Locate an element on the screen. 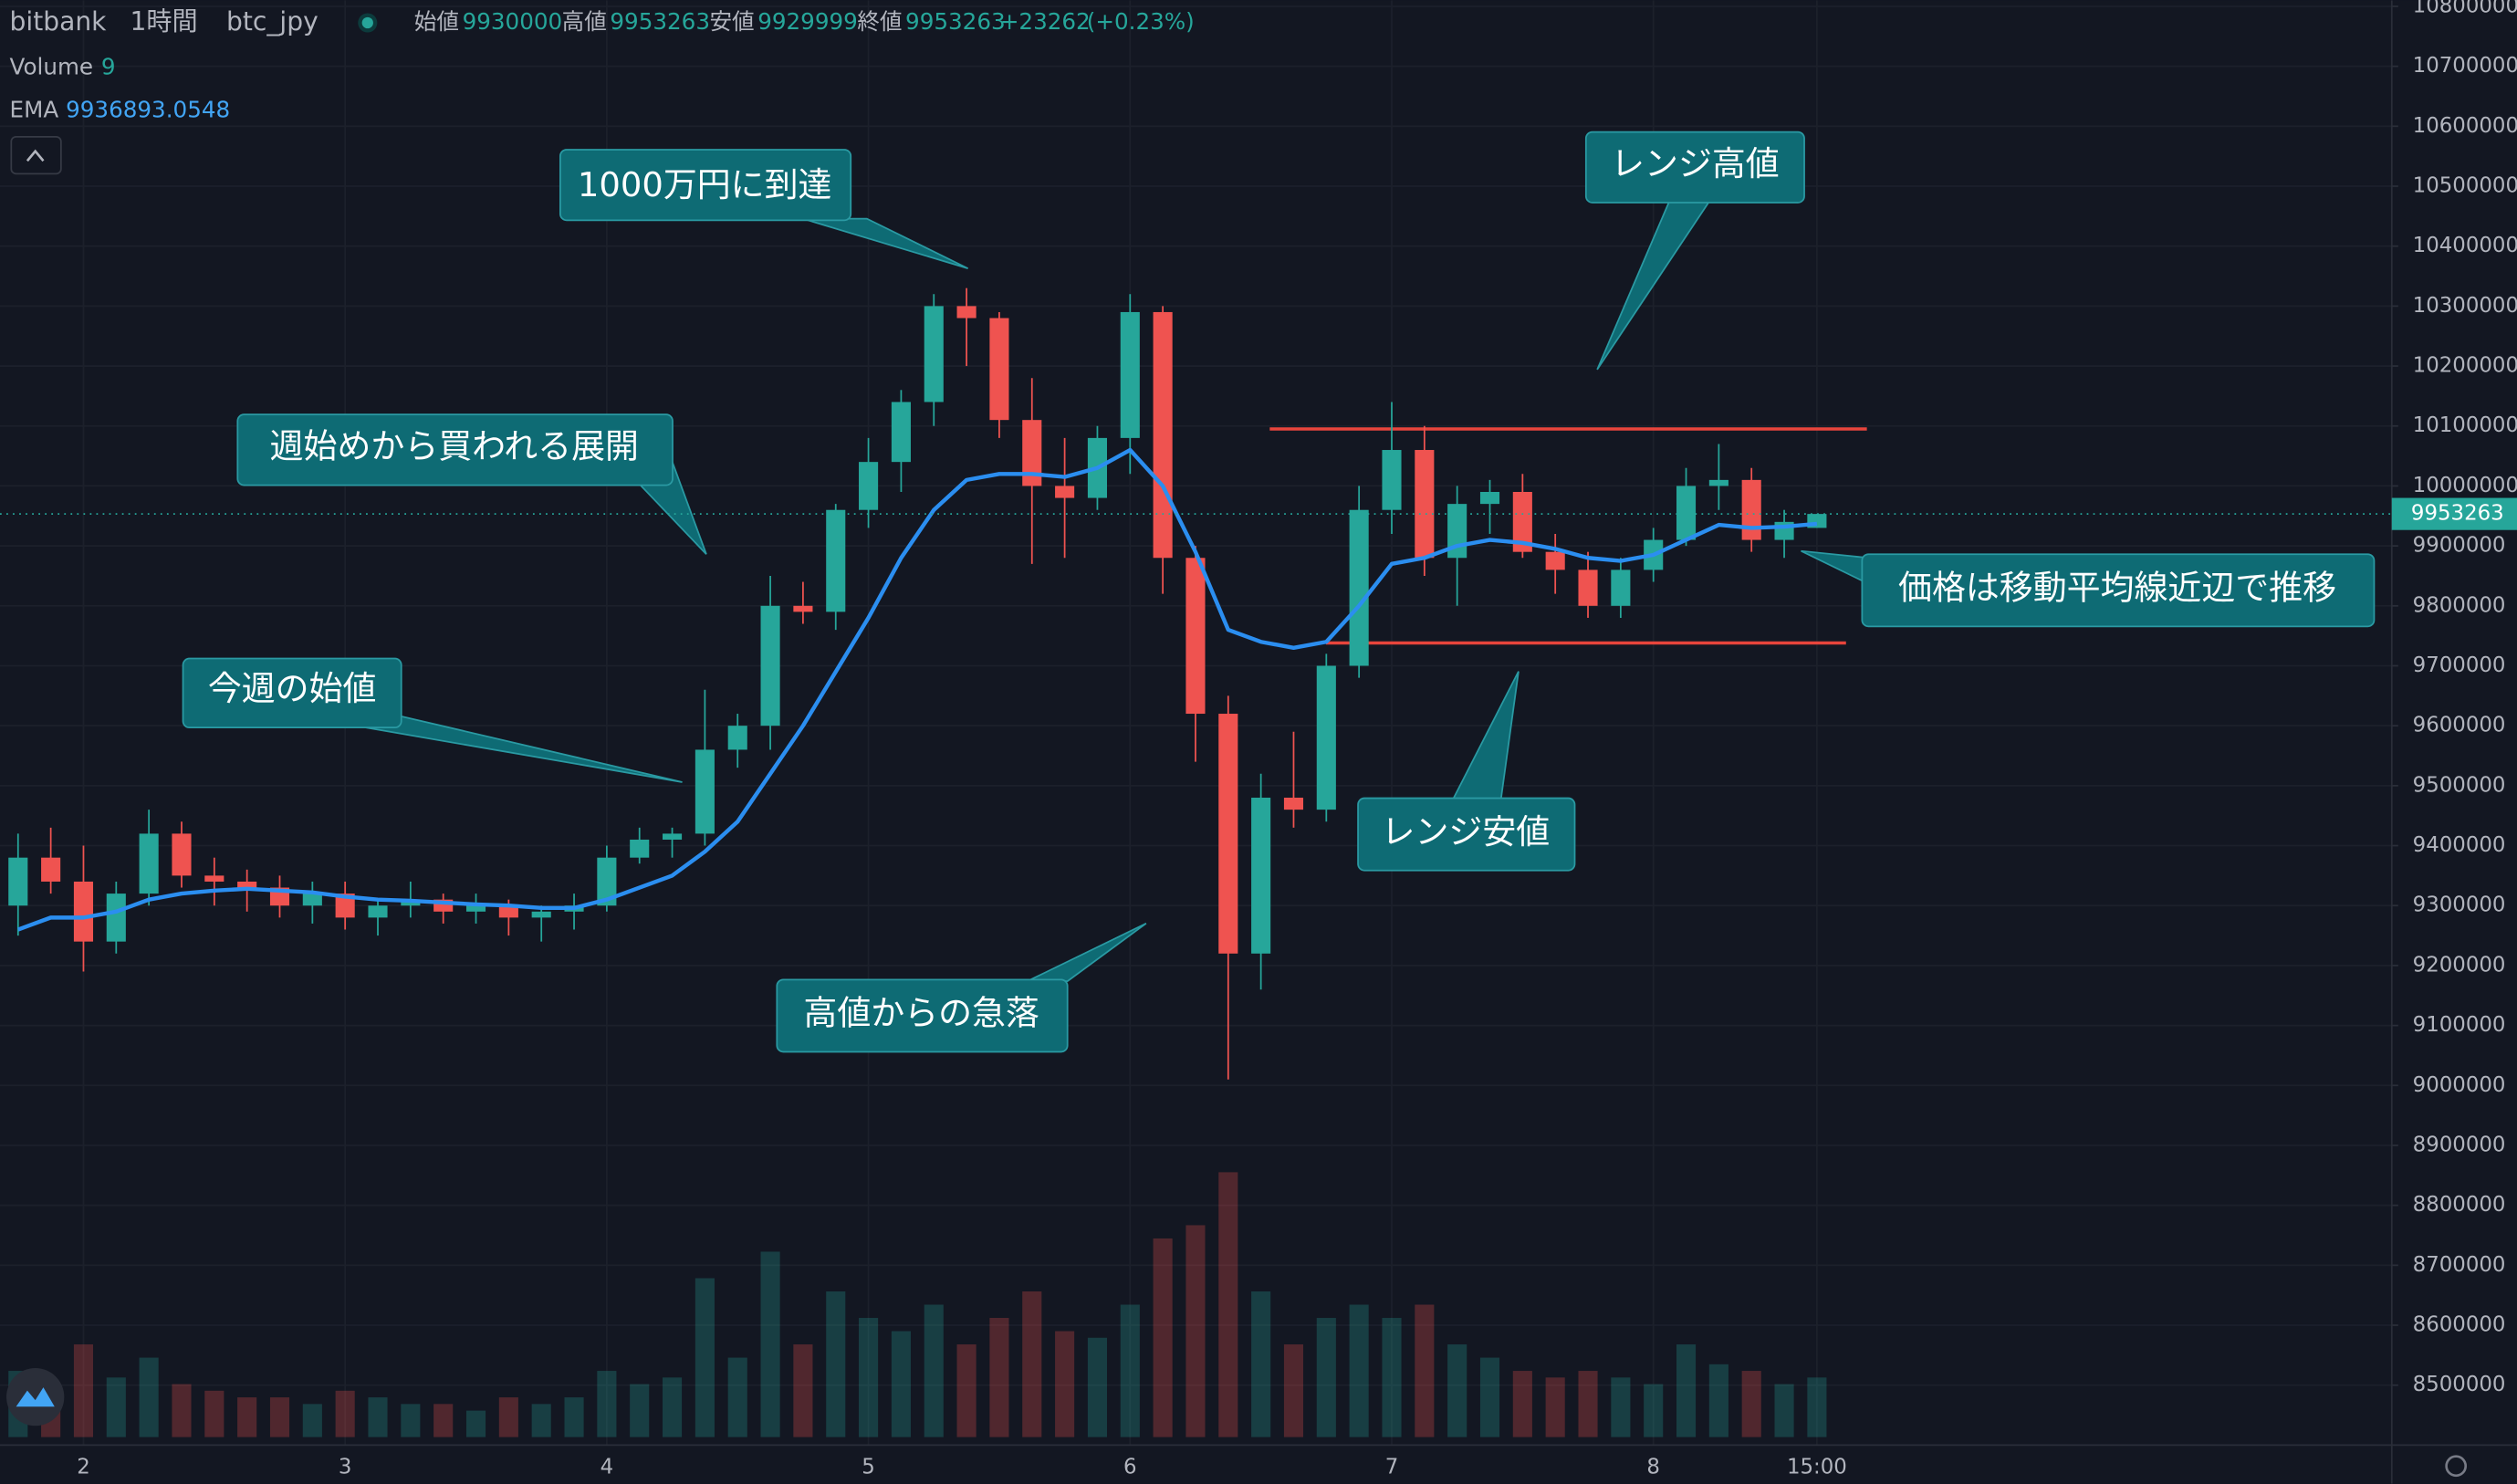 The height and width of the screenshot is (1484, 2517). y-tick-label: 8800000 is located at coordinates (2459, 1205).